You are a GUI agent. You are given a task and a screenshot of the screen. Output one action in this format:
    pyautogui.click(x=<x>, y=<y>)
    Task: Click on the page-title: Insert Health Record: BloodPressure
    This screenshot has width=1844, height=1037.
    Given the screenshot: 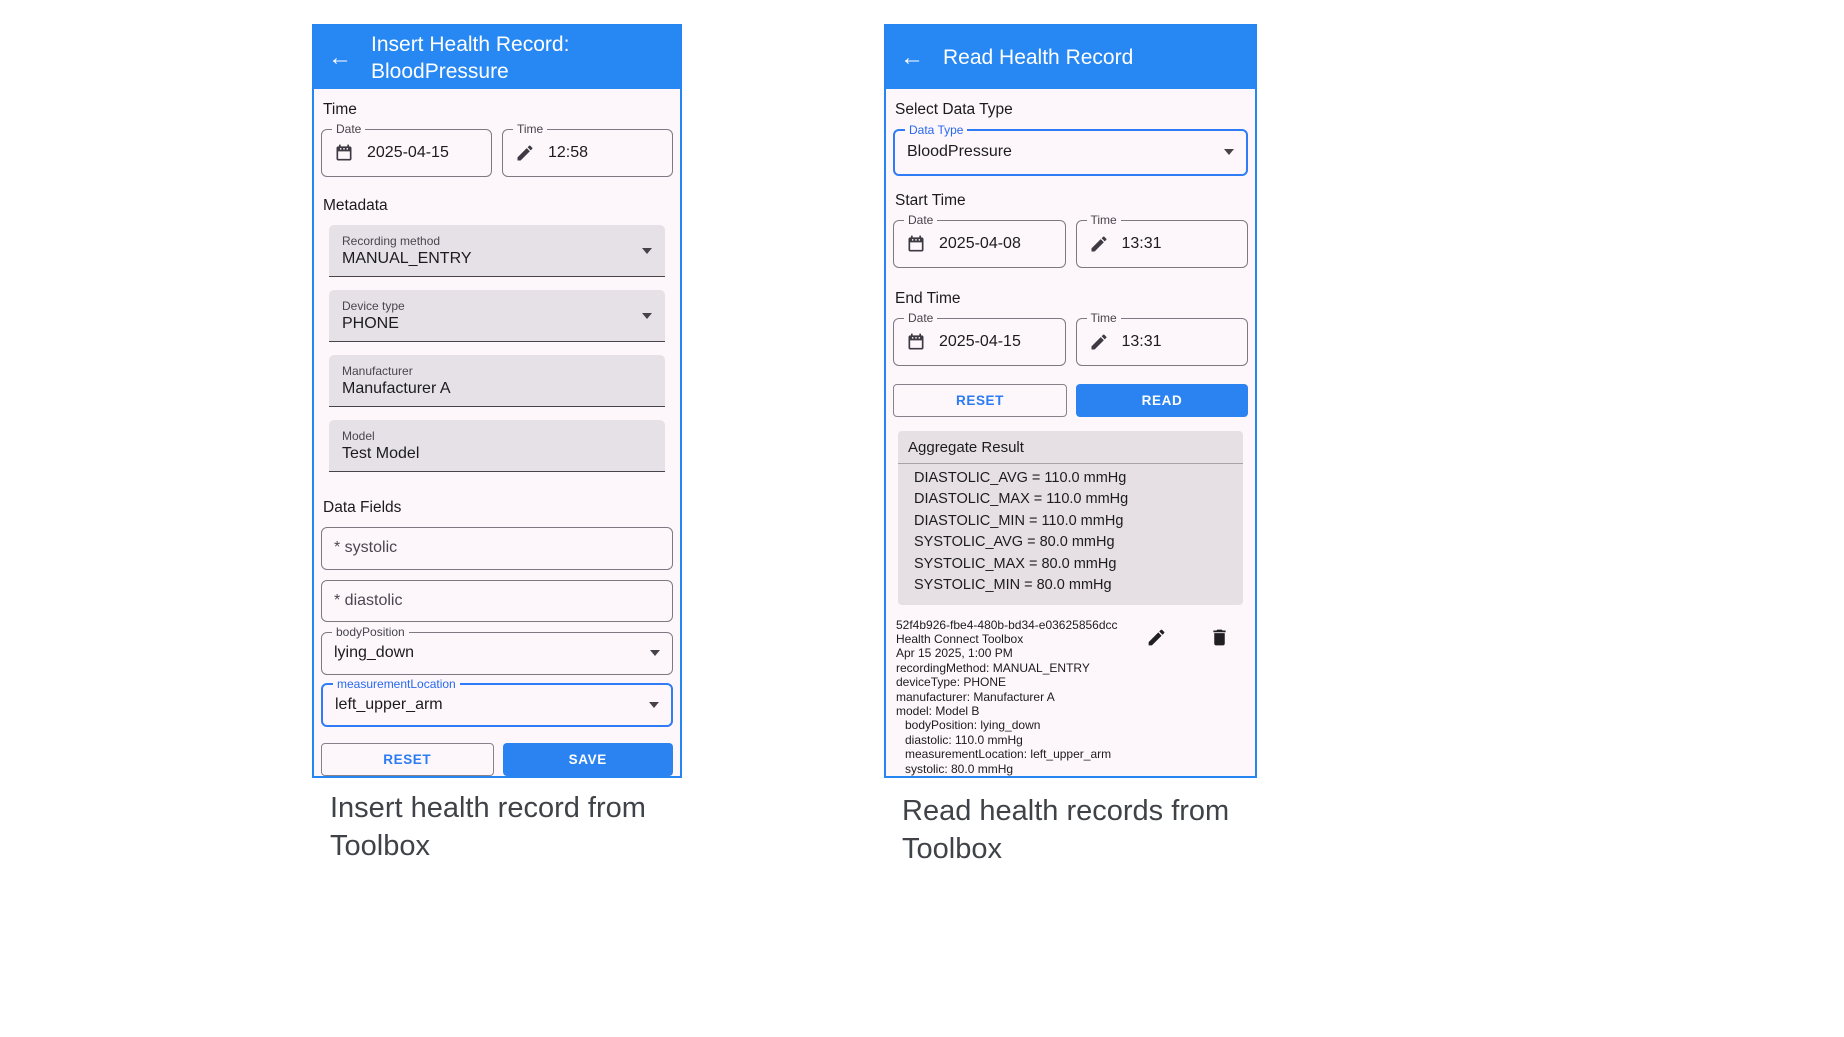 What is the action you would take?
    pyautogui.click(x=470, y=57)
    